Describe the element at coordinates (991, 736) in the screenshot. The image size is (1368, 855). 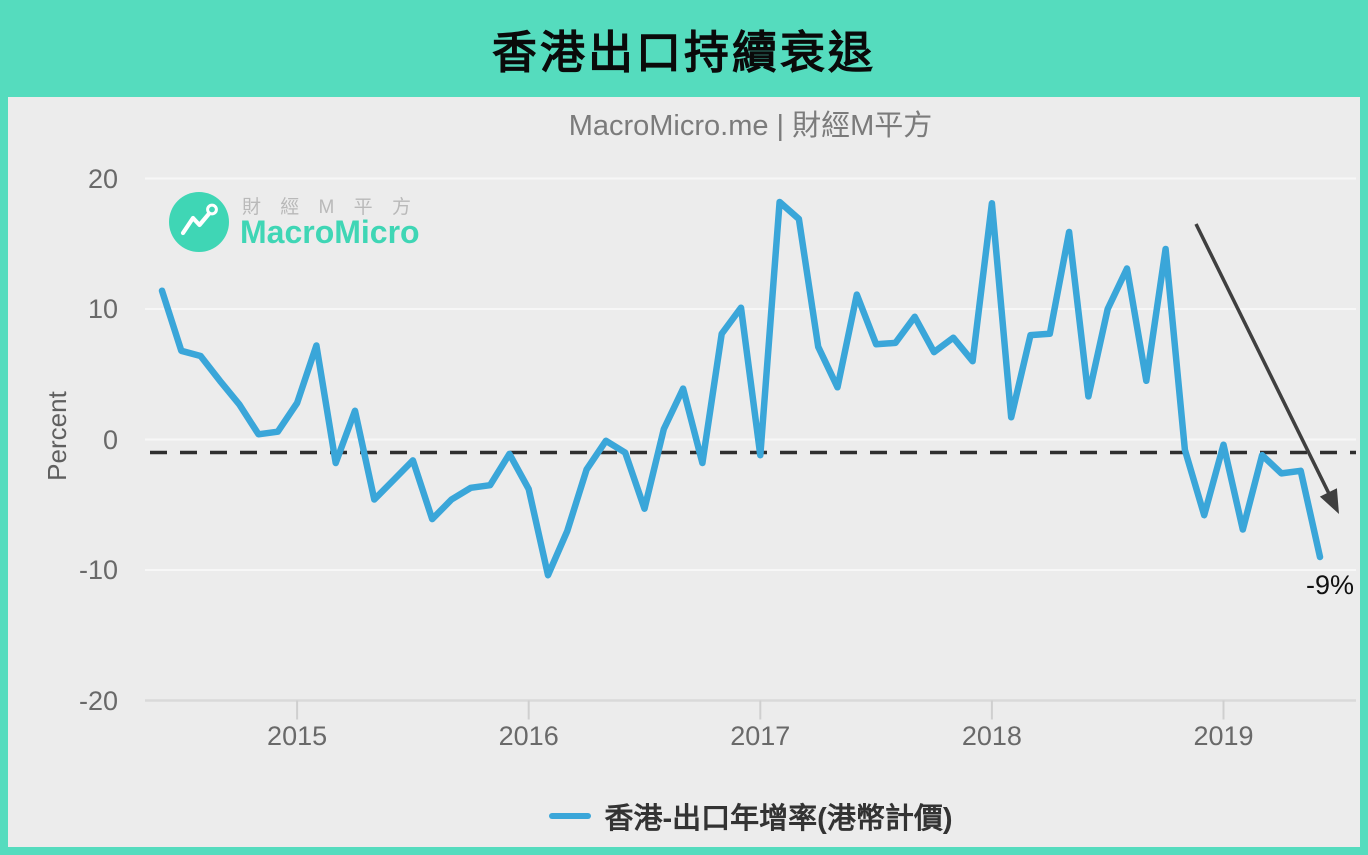
I see `x-axis-tick-label: 2018` at that location.